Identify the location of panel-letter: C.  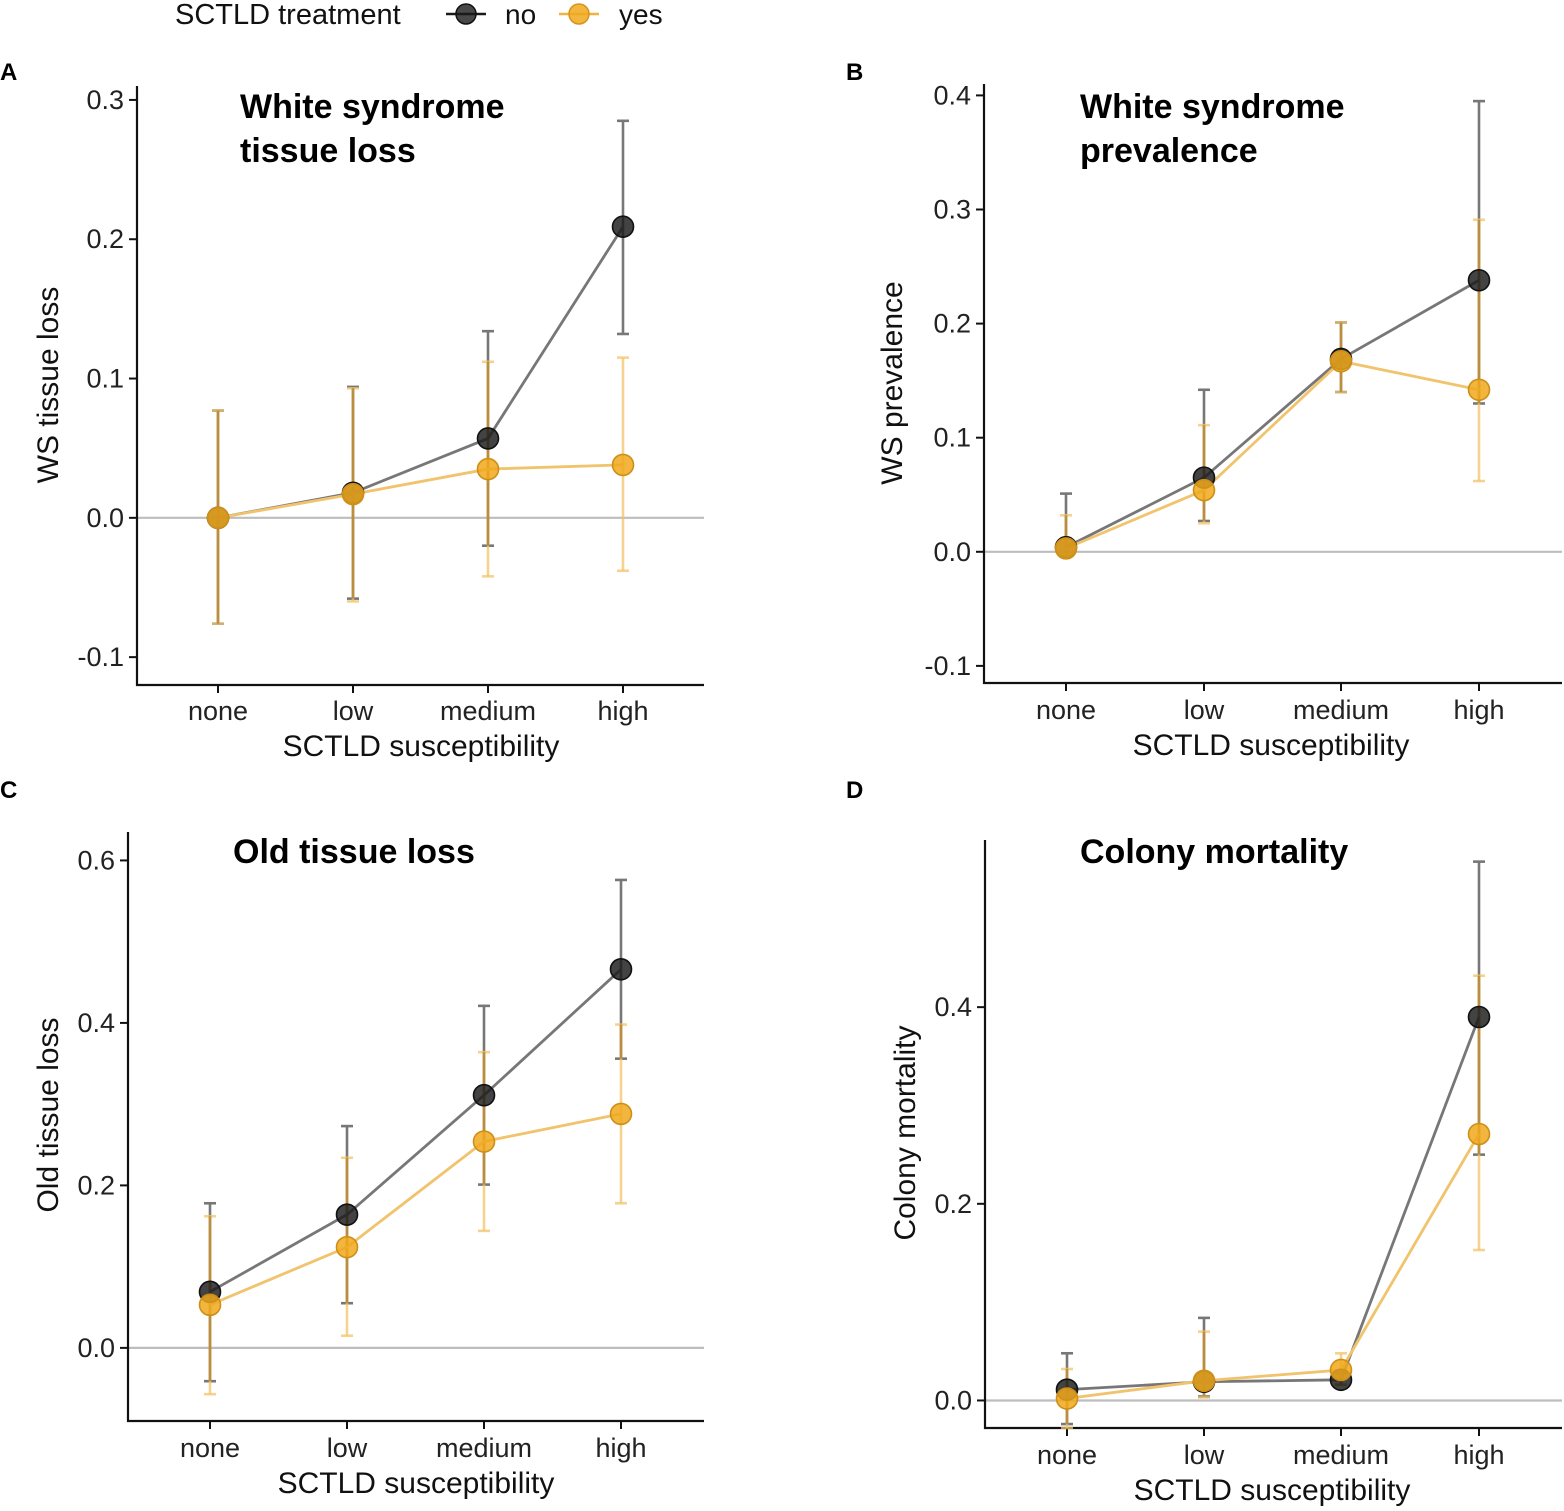
(8, 790).